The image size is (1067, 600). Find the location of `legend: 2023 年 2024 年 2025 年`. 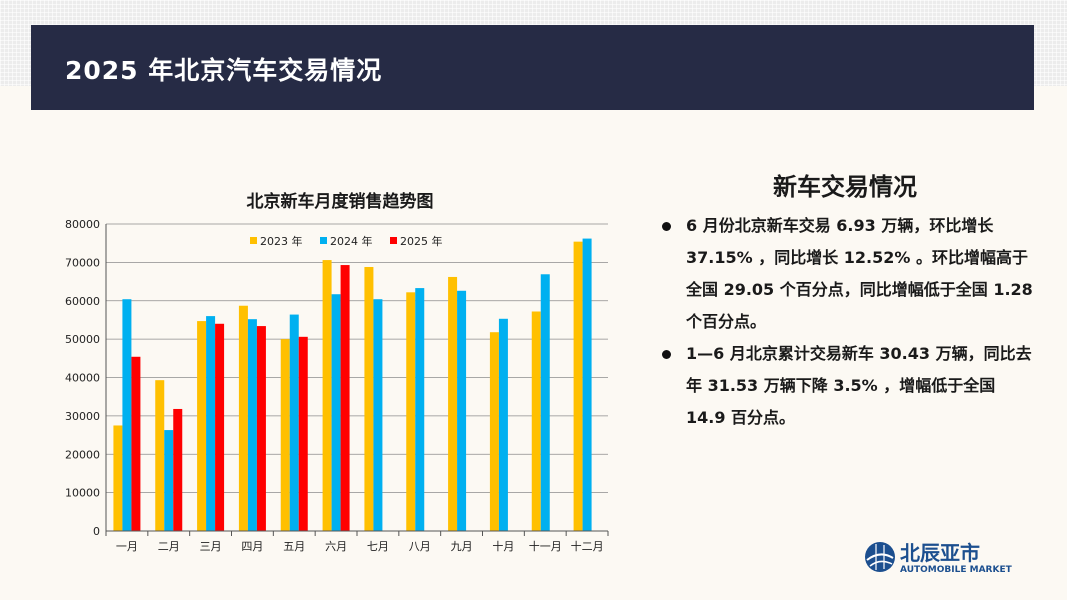

legend: 2023 年 2024 年 2025 年 is located at coordinates (346, 241).